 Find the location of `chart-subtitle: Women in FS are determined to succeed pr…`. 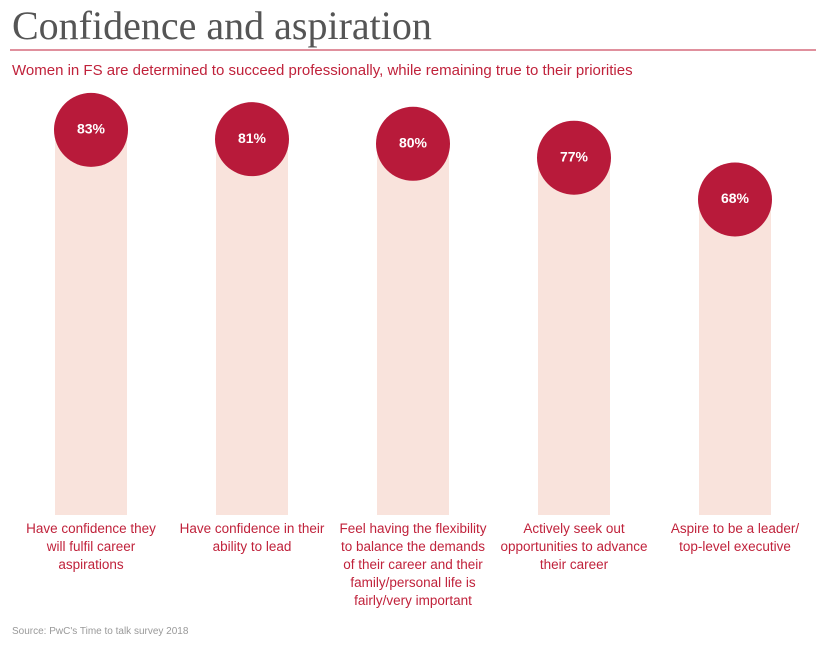

chart-subtitle: Women in FS are determined to succeed pr… is located at coordinates (322, 70).